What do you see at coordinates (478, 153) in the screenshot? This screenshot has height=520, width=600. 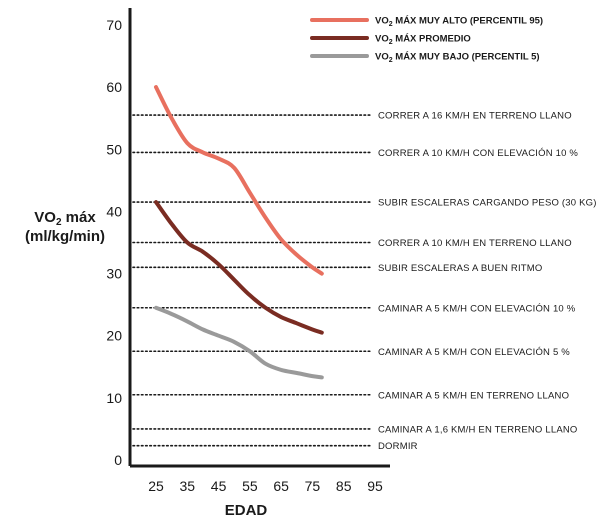 I see `reference-label: CORRER A 10 KM/H CON ELEVACIÓN 10 %` at bounding box center [478, 153].